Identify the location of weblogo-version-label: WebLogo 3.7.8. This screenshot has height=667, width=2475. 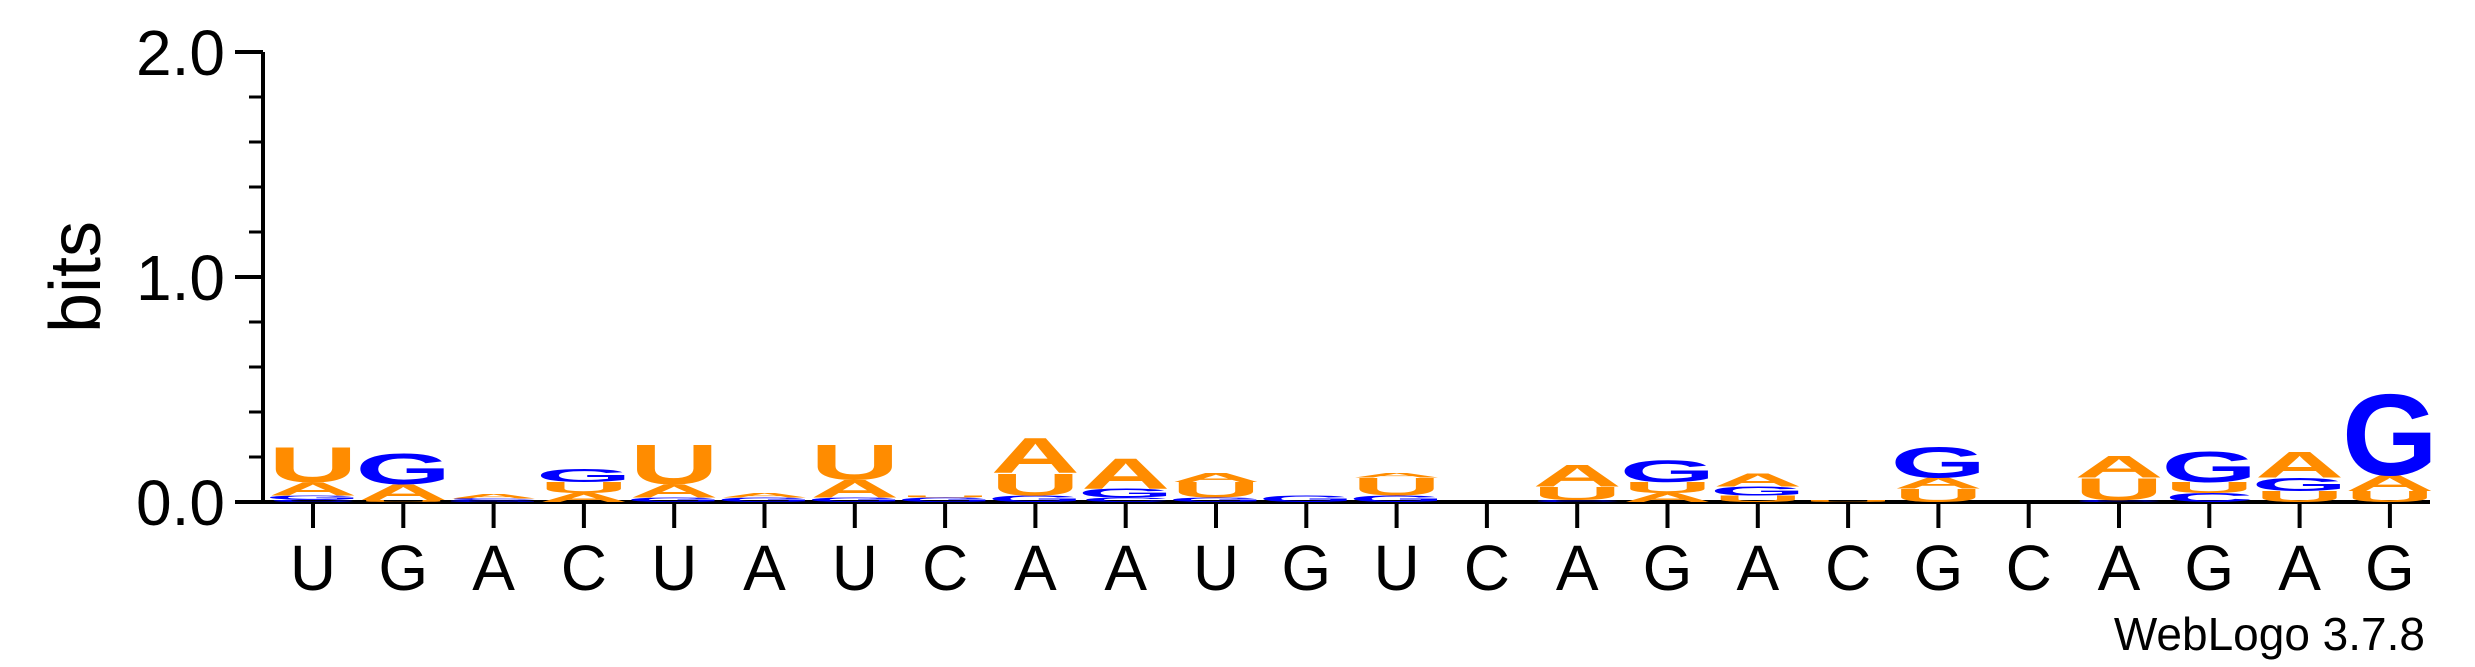
(2269, 634).